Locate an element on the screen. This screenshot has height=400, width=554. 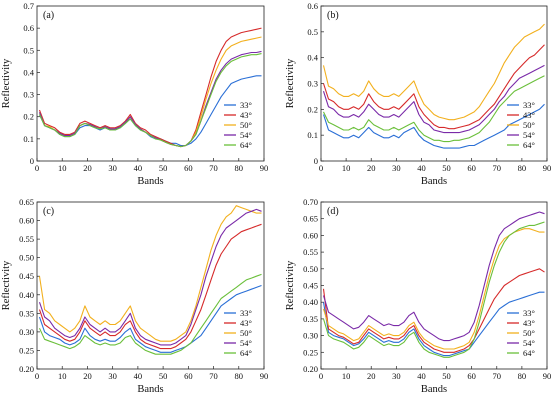
y-tick-label: 0.20 is located at coordinates (26, 369).